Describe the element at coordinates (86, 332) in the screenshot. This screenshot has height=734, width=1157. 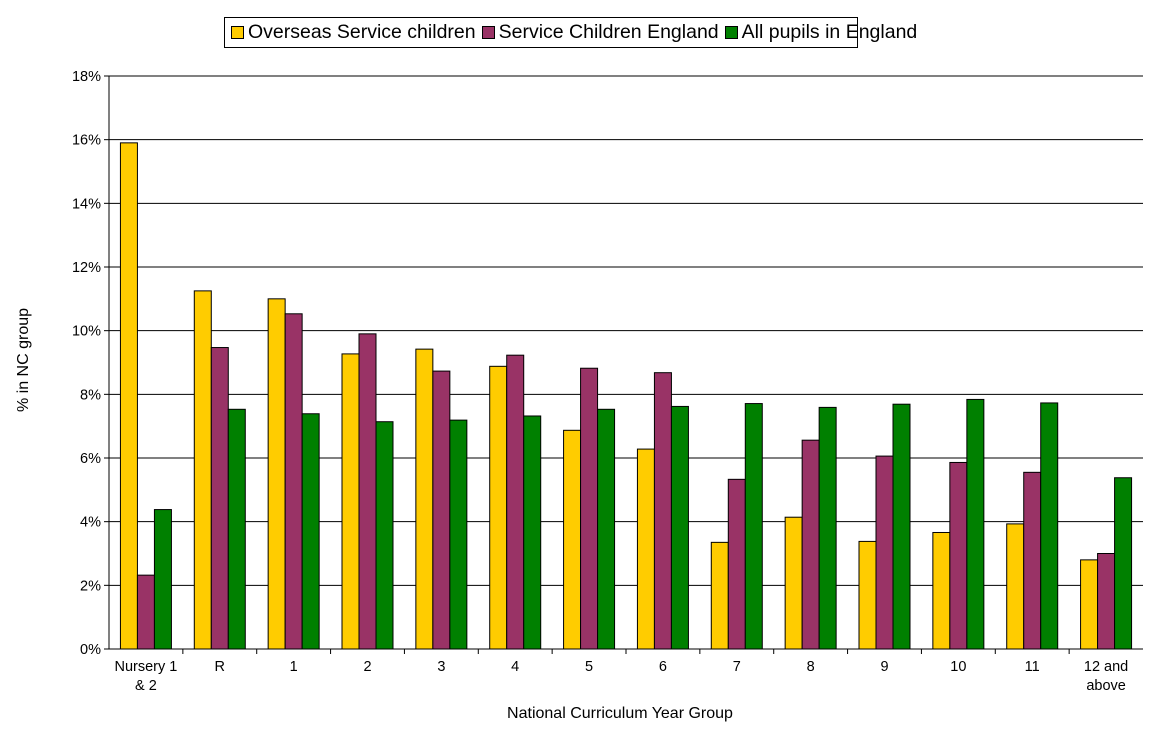
I see `y-tick-label: 10%` at that location.